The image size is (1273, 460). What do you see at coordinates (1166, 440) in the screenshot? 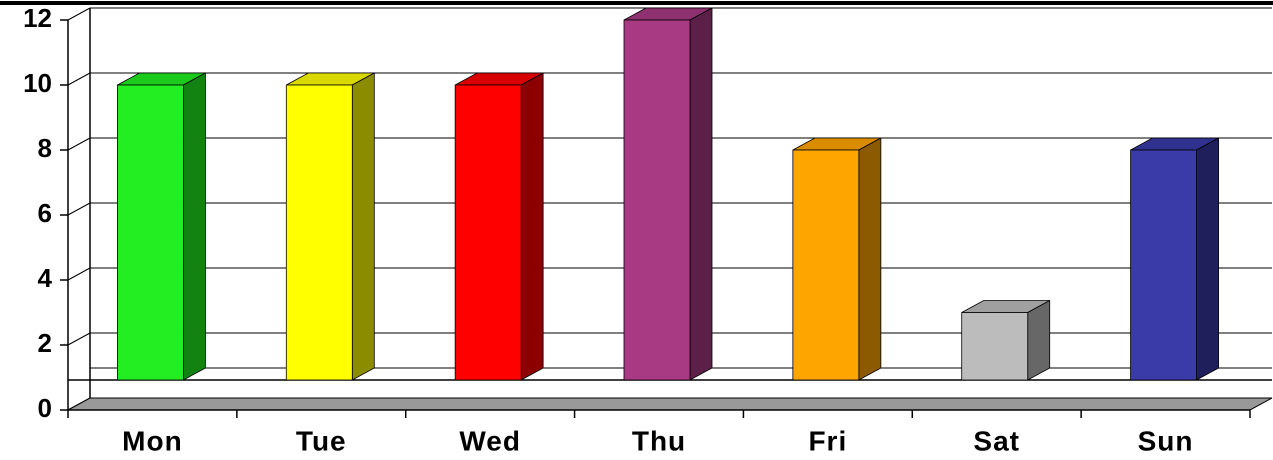
I see `x-tick-label: Sun` at bounding box center [1166, 440].